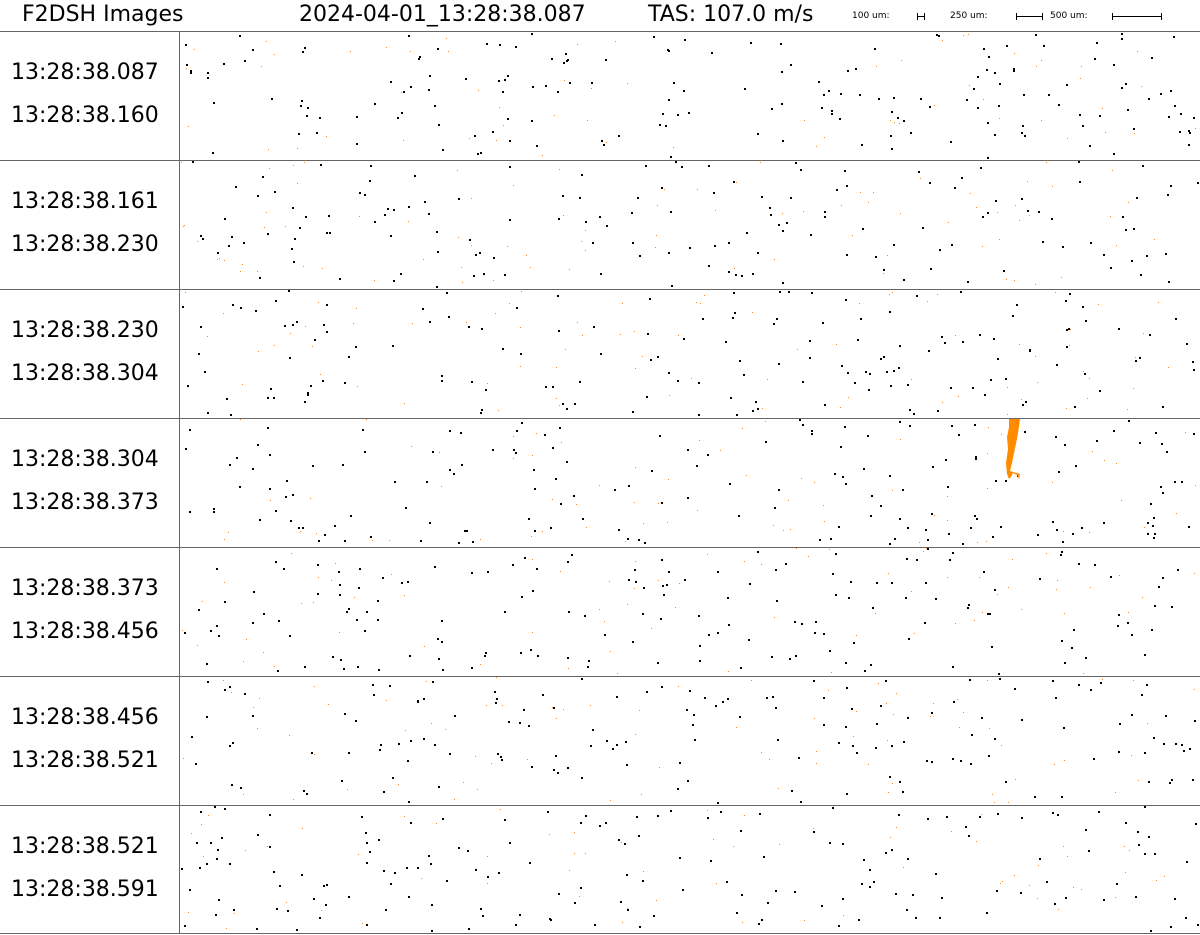  I want to click on image-strip: 13:28:38.304 13:28:38.373, so click(600, 482).